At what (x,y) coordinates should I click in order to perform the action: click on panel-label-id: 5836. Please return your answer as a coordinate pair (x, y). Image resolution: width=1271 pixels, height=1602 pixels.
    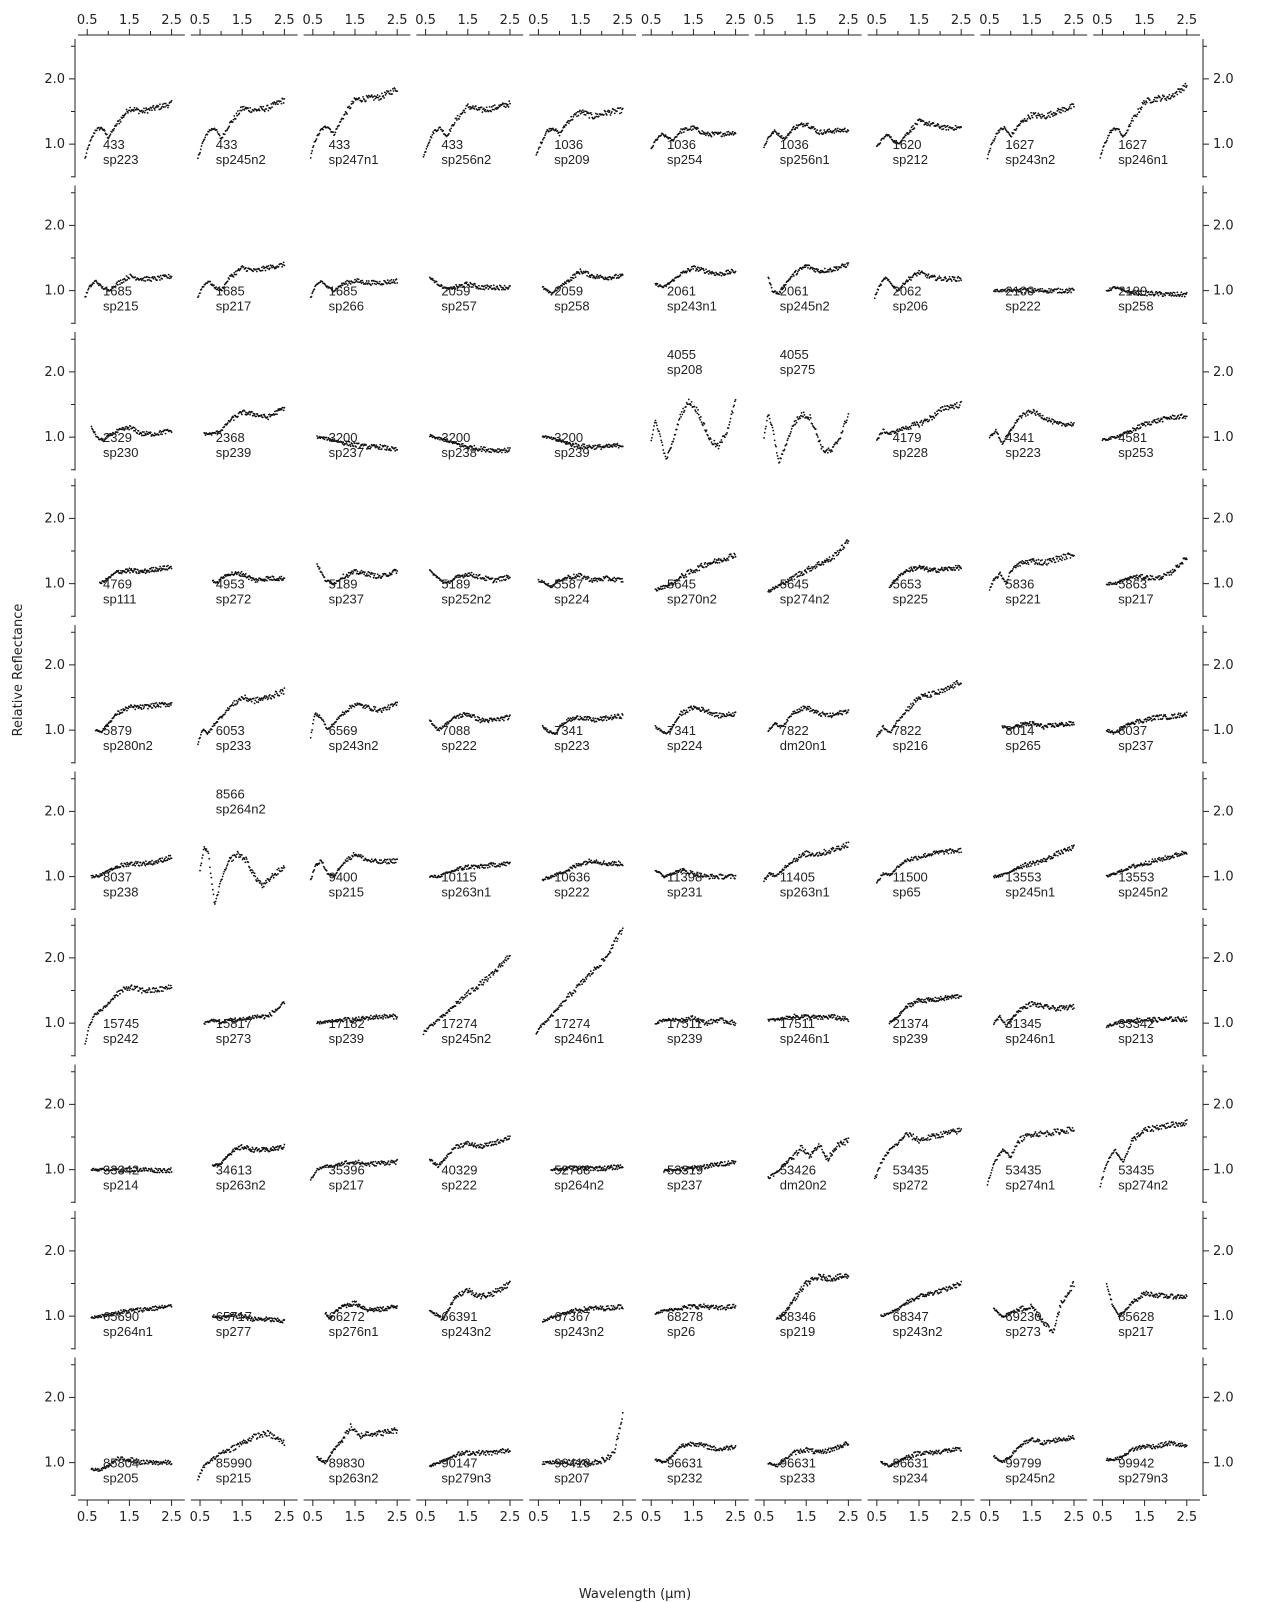
    Looking at the image, I should click on (1019, 584).